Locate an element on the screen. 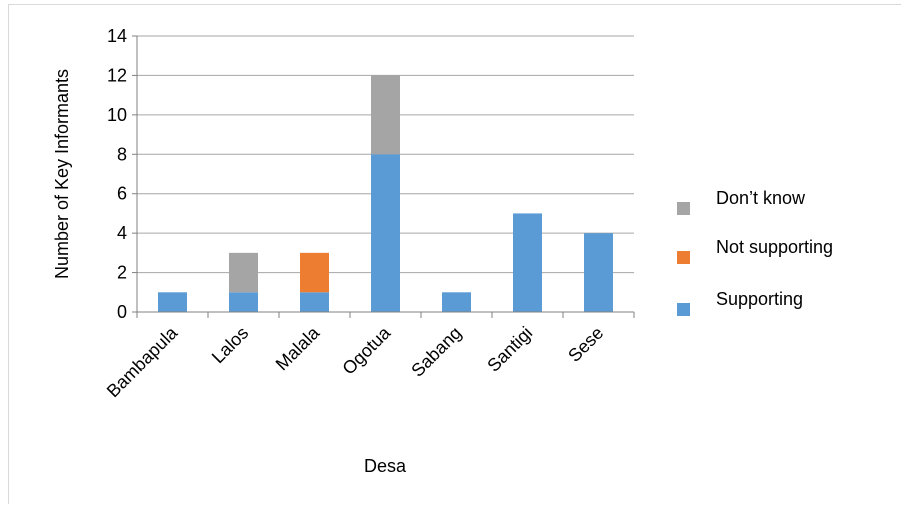 The image size is (904, 506). x-tick-label: Ogotua is located at coordinates (366, 350).